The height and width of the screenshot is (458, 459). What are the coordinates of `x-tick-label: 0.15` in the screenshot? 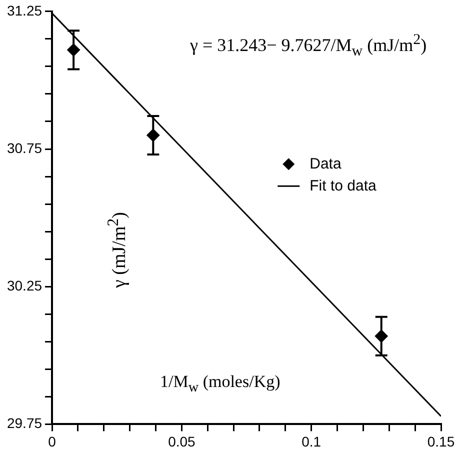 It's located at (441, 441).